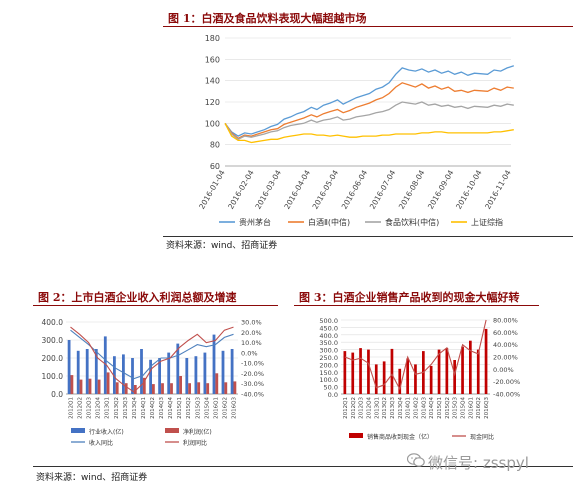 The height and width of the screenshot is (486, 579). Describe the element at coordinates (197, 432) in the screenshot. I see `legend-label: 净利润(亿)` at that location.